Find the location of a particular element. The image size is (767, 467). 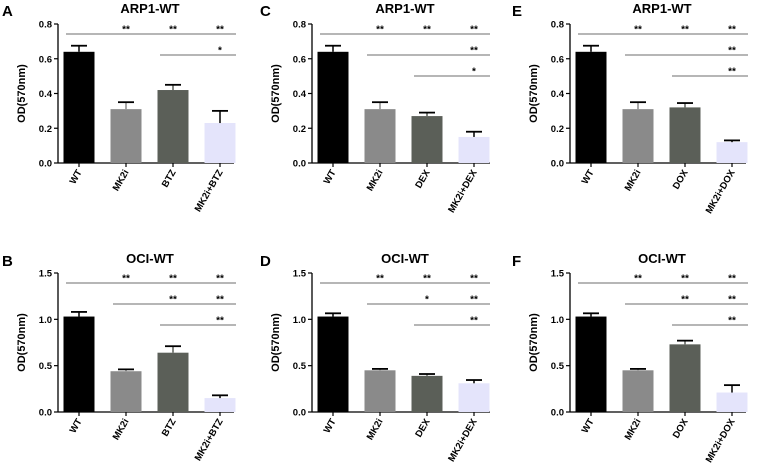

x-tick-label: BTZ is located at coordinates (169, 179).